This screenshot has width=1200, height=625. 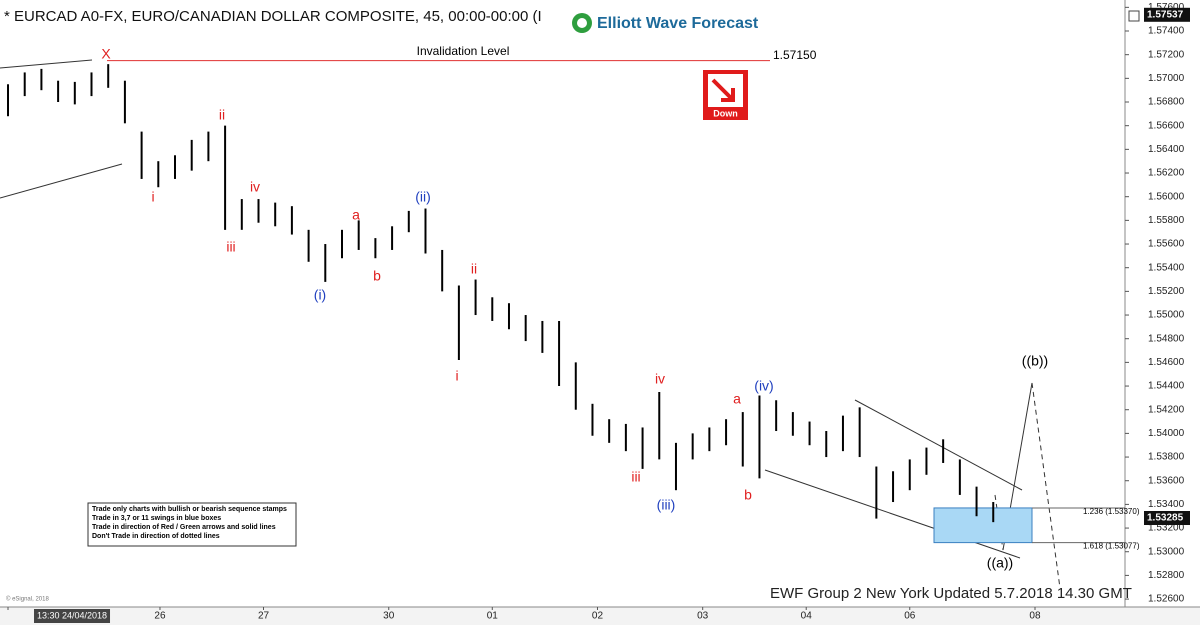 I want to click on y-tick-label: 1.55800, so click(x=1166, y=220).